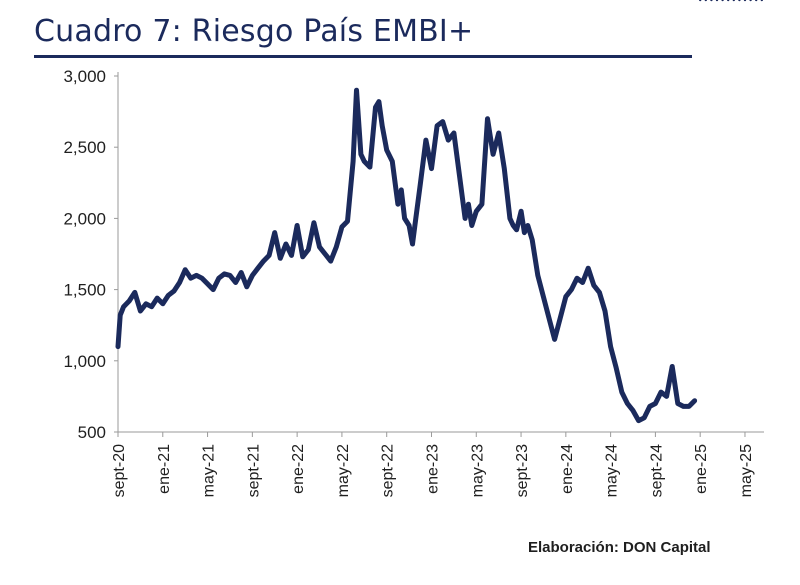 This screenshot has height=585, width=800. What do you see at coordinates (209, 470) in the screenshot?
I see `x-tick-label: may-21` at bounding box center [209, 470].